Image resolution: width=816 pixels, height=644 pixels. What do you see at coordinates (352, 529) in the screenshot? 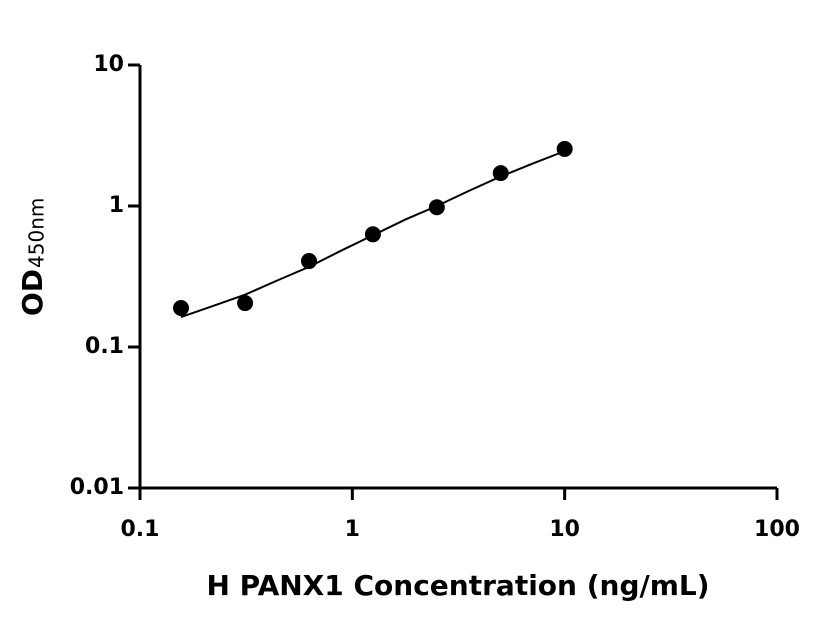
I see `x-tick-label: 1` at bounding box center [352, 529].